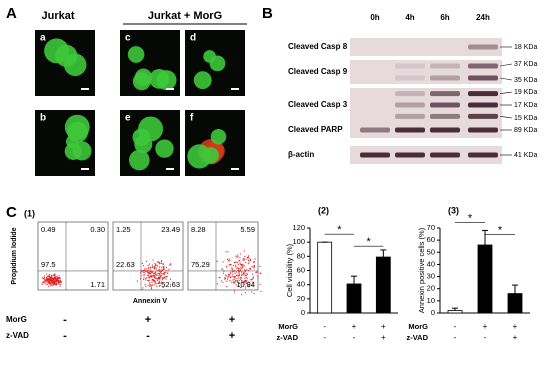 This screenshot has height=374, width=550. What do you see at coordinates (410, 155) in the screenshot?
I see `band` at bounding box center [410, 155].